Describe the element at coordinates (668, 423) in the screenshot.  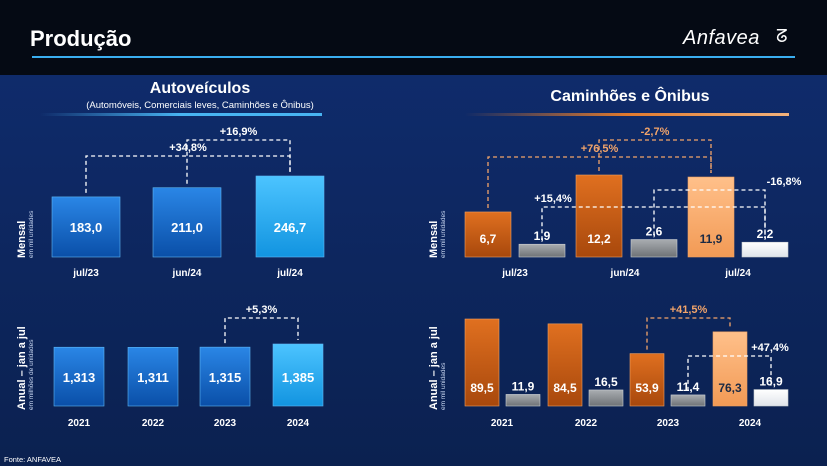
I see `cam_anual-category-label-2: 2023` at that location.